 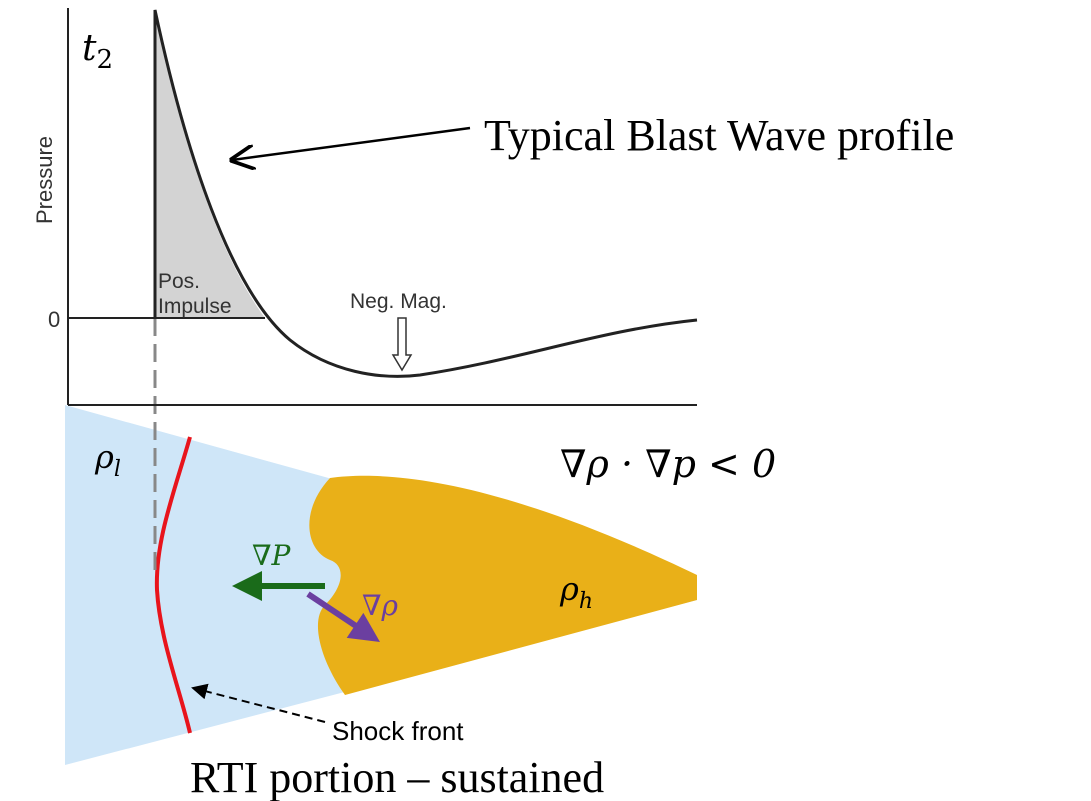 What do you see at coordinates (576, 592) in the screenshot?
I see `rho-h: ρh` at bounding box center [576, 592].